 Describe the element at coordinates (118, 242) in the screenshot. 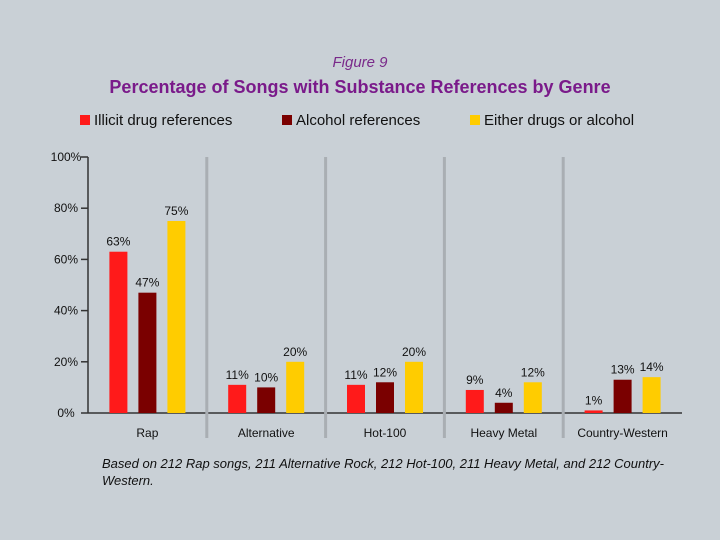

I see `data-label: 63%` at that location.